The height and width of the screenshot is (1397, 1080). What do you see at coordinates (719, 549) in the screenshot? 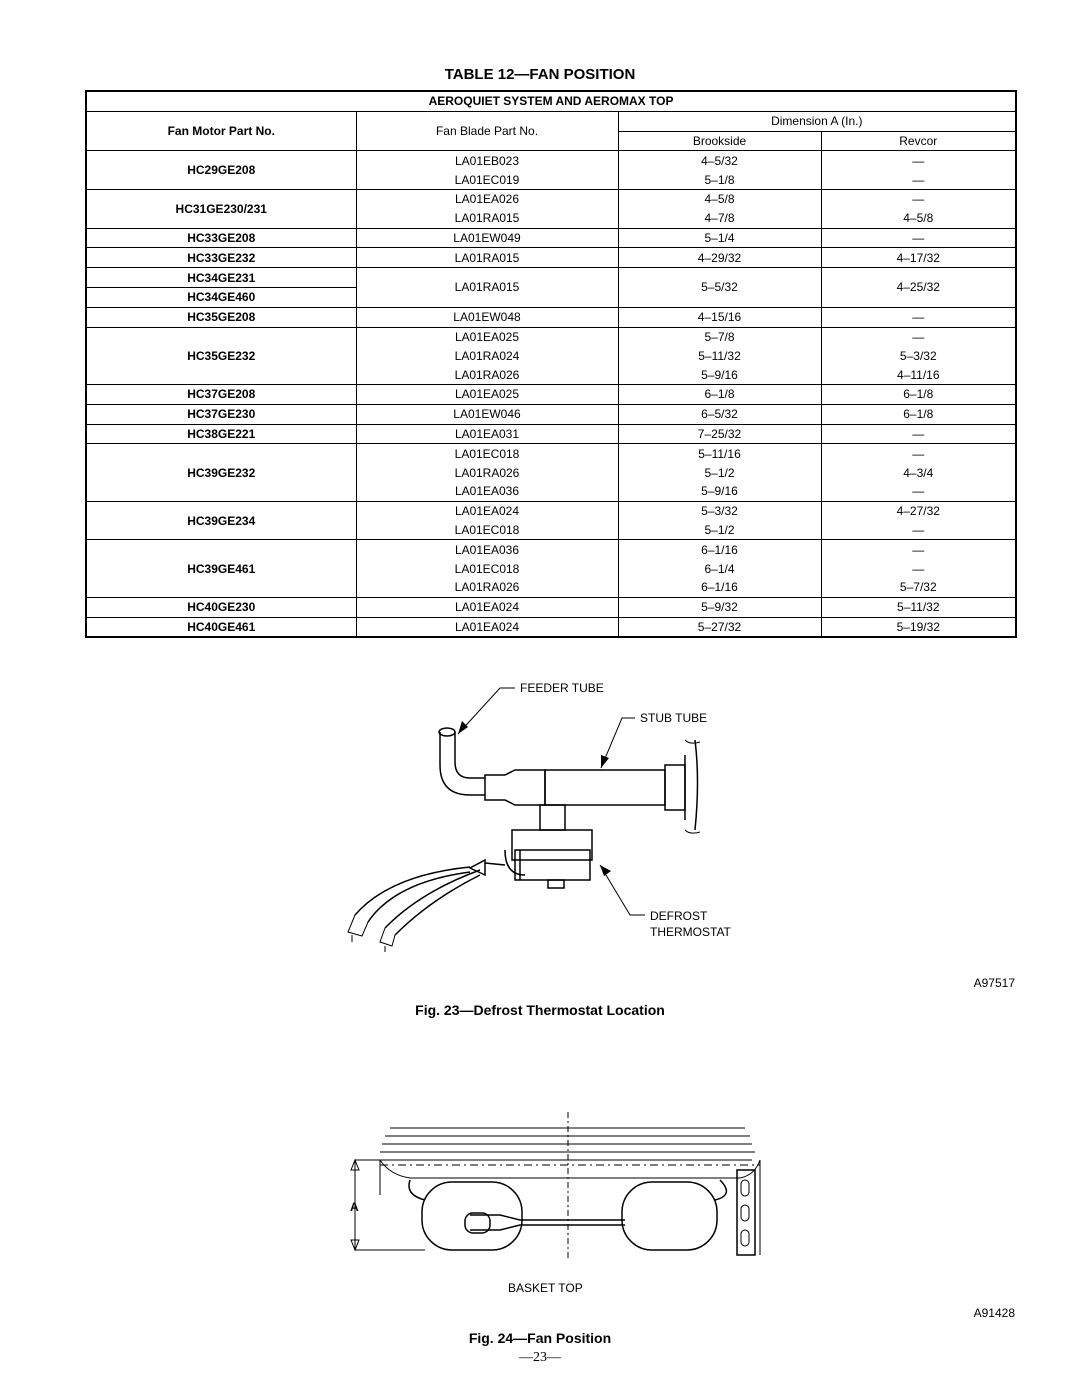
I see `brookside-dim: 6–1/16` at bounding box center [719, 549].